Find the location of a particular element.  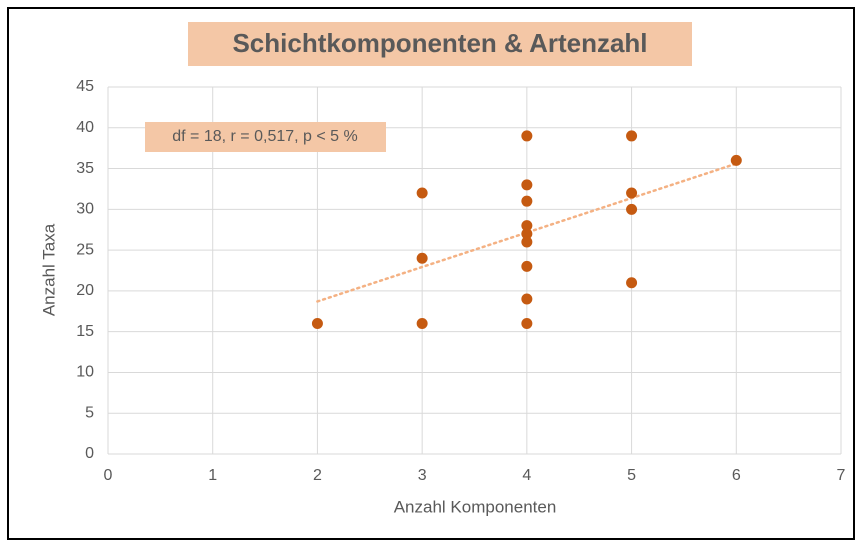

y-tick-label: 30 is located at coordinates (85, 209).